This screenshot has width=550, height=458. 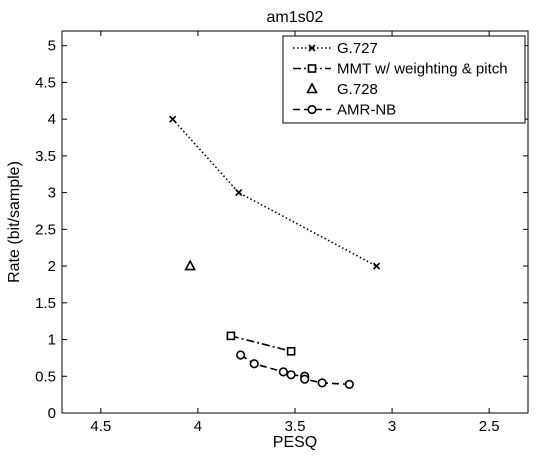 What do you see at coordinates (45, 376) in the screenshot?
I see `y-tick-label: 0.5` at bounding box center [45, 376].